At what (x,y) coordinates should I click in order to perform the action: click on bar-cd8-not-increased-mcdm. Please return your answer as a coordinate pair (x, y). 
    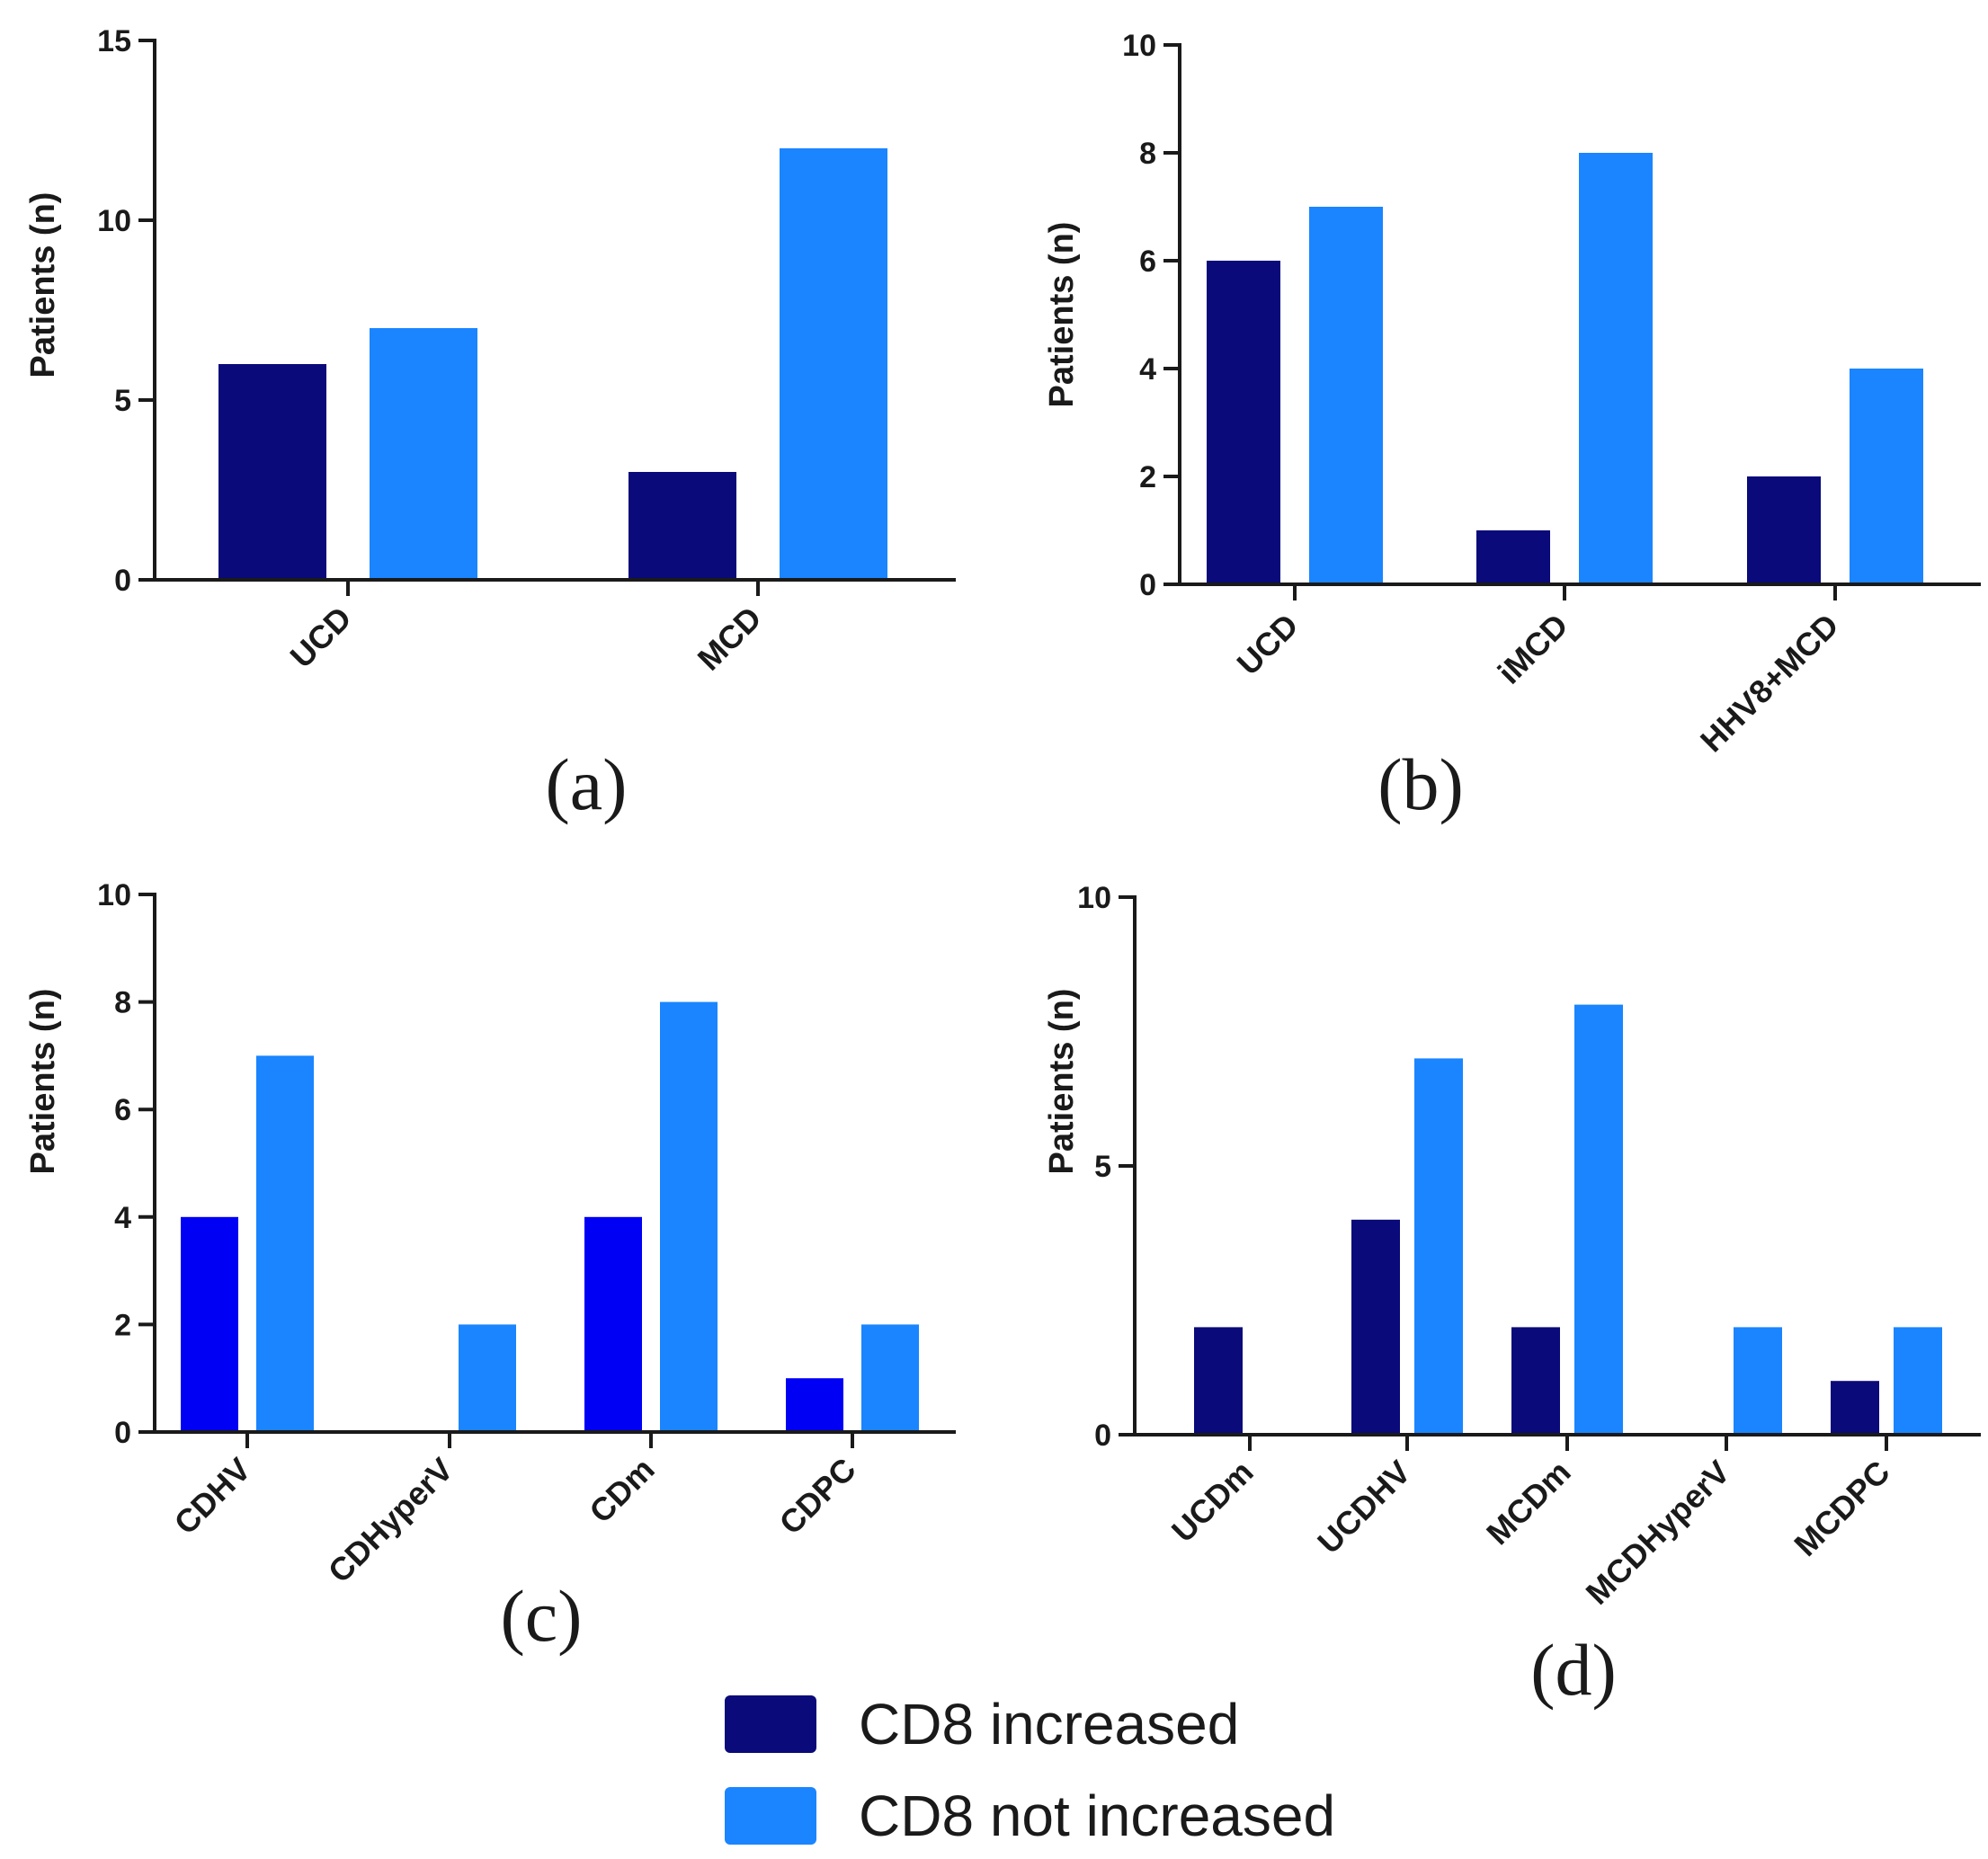
    Looking at the image, I should click on (1598, 1219).